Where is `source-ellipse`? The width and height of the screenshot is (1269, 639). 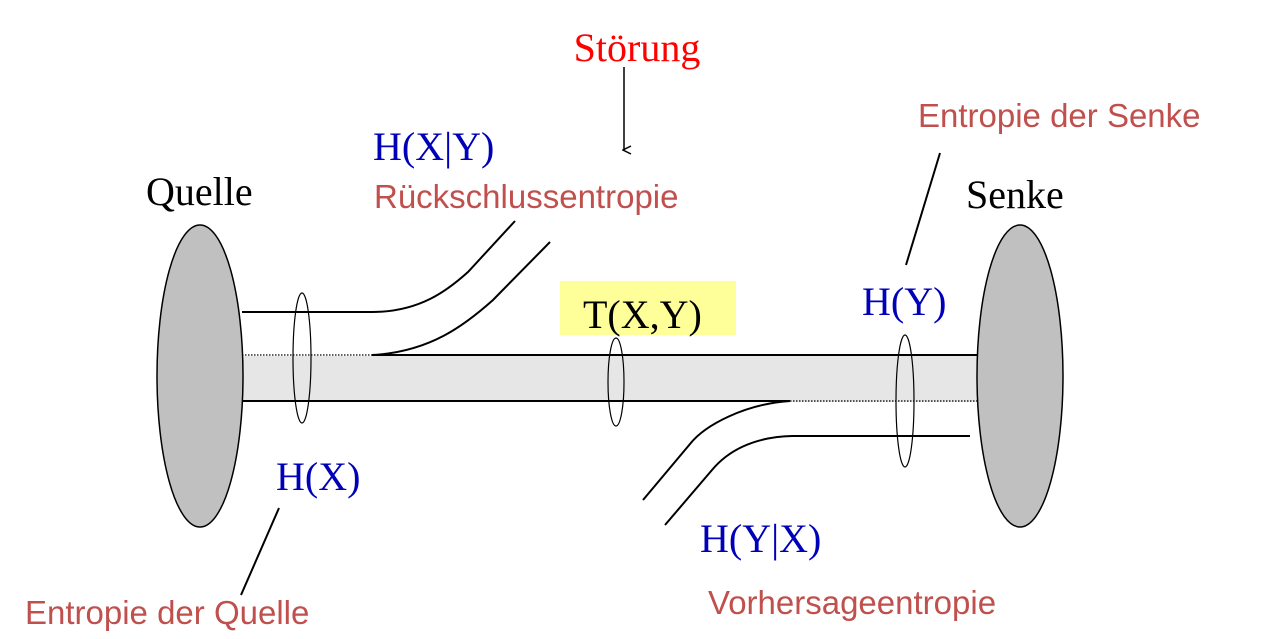 source-ellipse is located at coordinates (200, 376).